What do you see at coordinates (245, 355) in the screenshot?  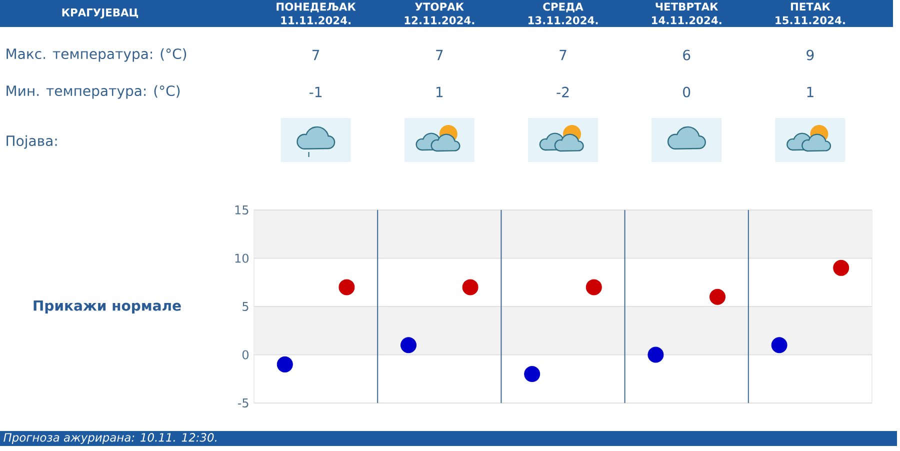 I see `y-tick-label: 0` at bounding box center [245, 355].